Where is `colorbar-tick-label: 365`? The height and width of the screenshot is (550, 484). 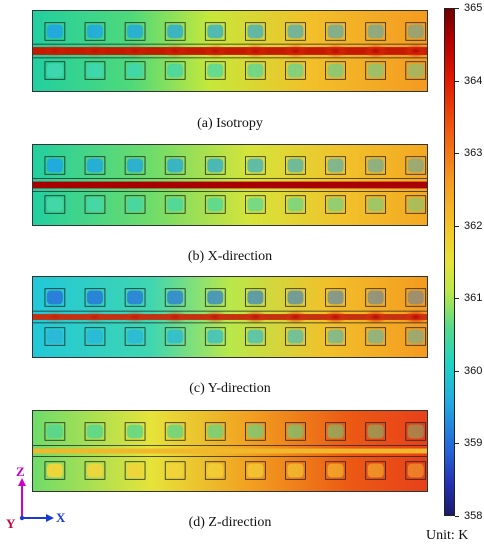
colorbar-tick-label: 365 is located at coordinates (473, 8).